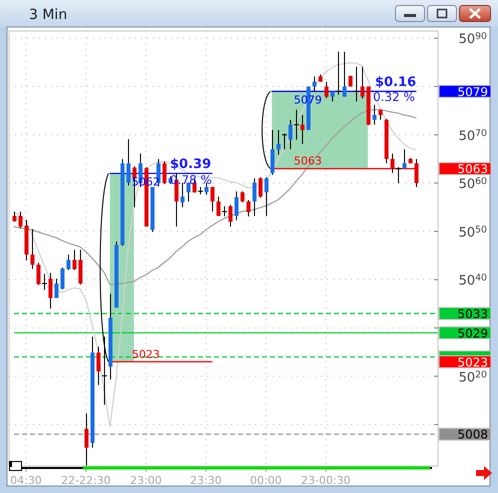  What do you see at coordinates (395, 82) in the screenshot?
I see `annotation: $0.16` at bounding box center [395, 82].